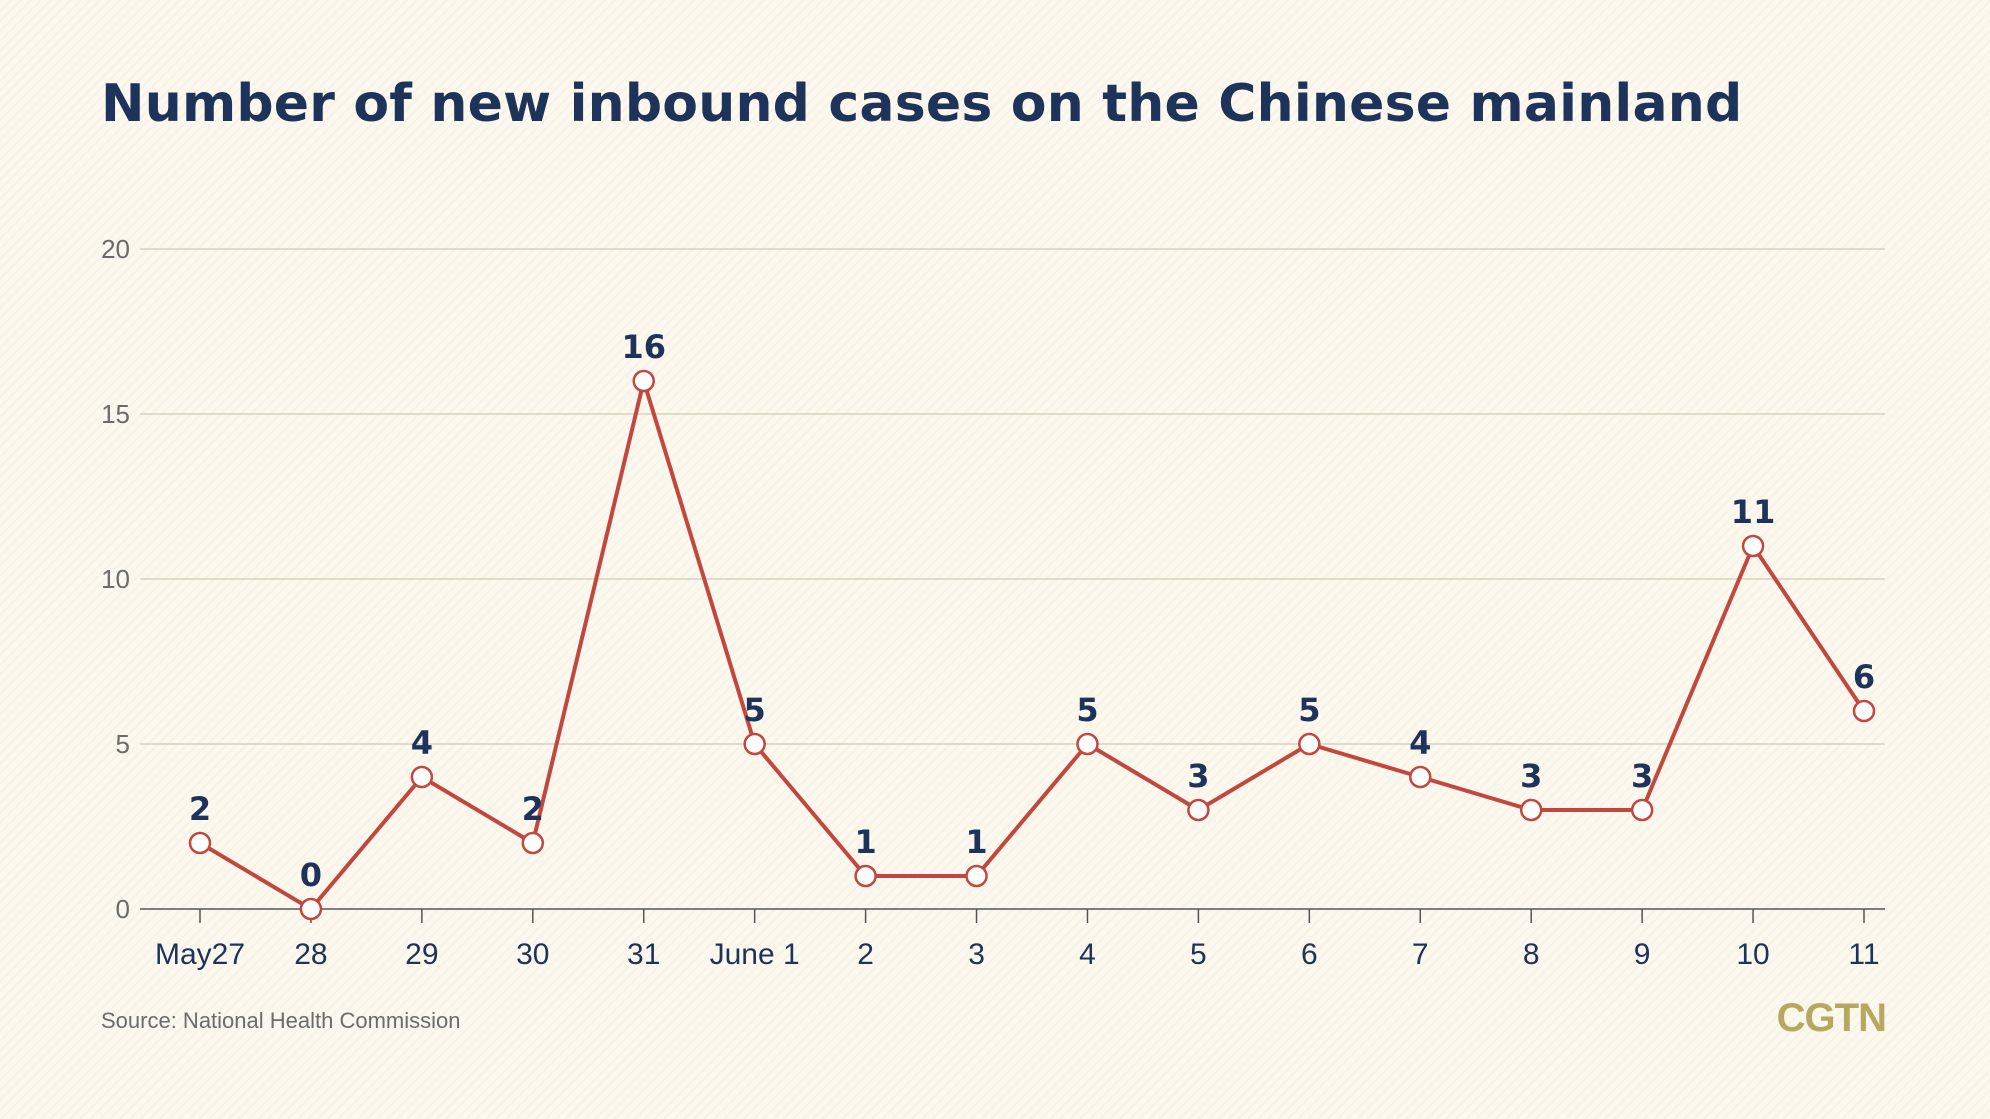 This screenshot has height=1119, width=1990. What do you see at coordinates (1863, 954) in the screenshot?
I see `x-tick-label: 11` at bounding box center [1863, 954].